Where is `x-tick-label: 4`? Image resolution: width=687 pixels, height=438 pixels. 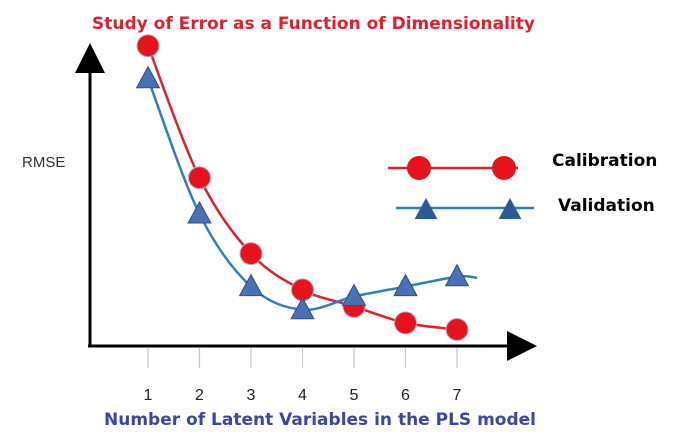
x-tick-label: 4 is located at coordinates (302, 395).